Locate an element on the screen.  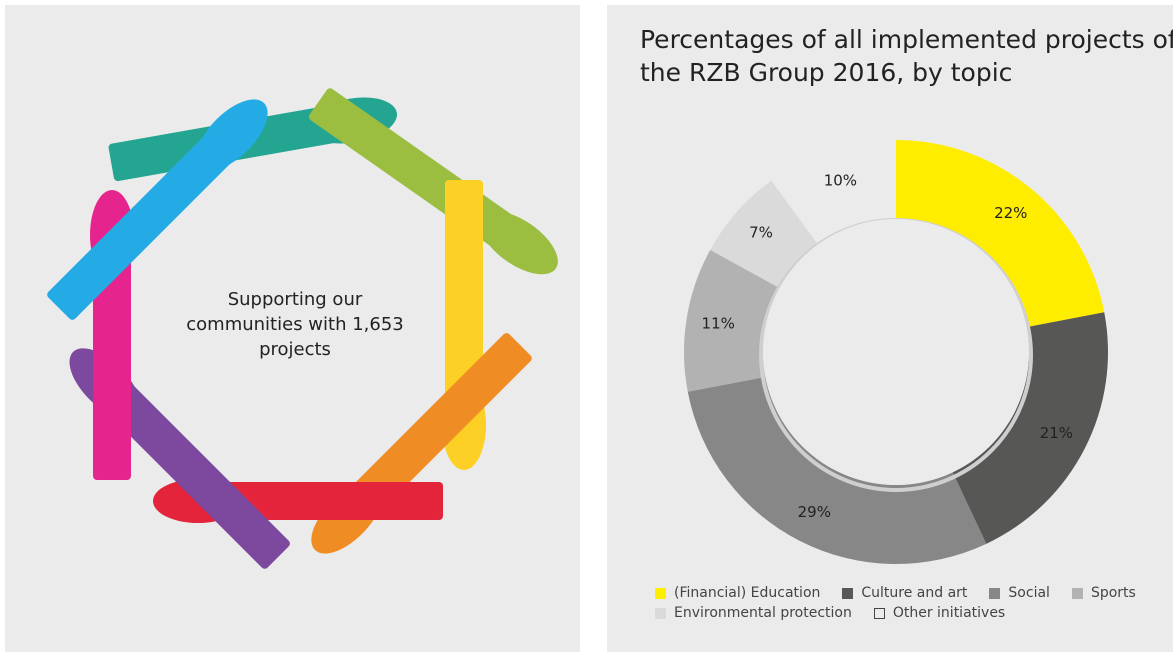
legend-item: Culture and art is located at coordinates (904, 593).